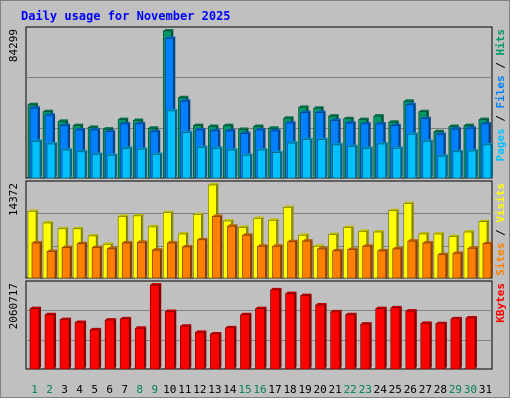 This screenshot has height=401, width=512. What do you see at coordinates (52, 142) in the screenshot?
I see `pages-bar-day-2-top` at bounding box center [52, 142].